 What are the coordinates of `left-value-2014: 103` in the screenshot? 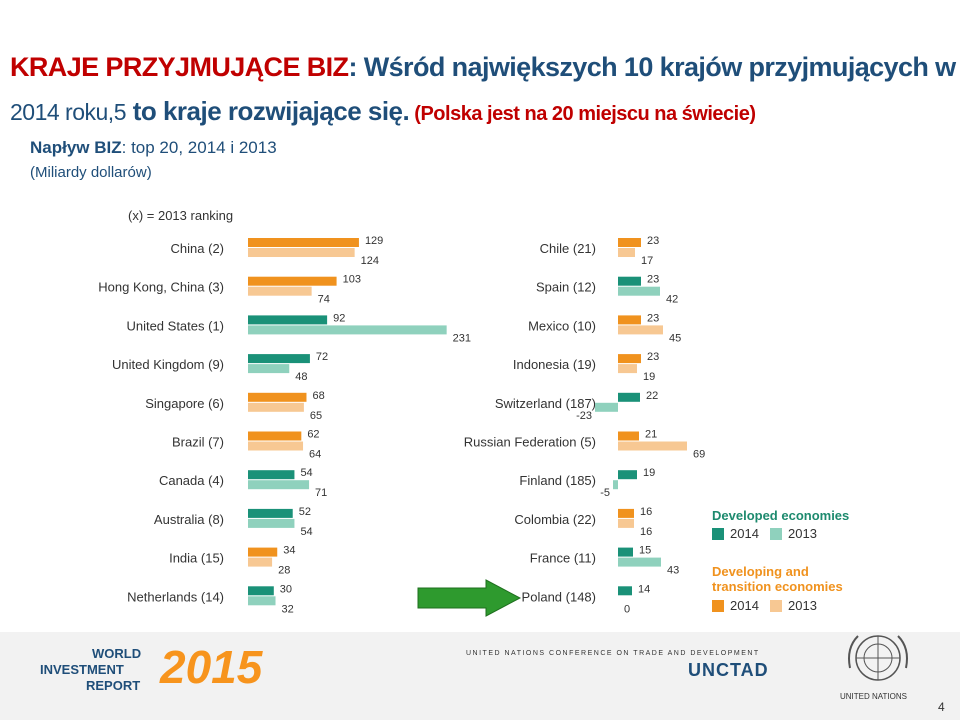 It's located at (352, 280).